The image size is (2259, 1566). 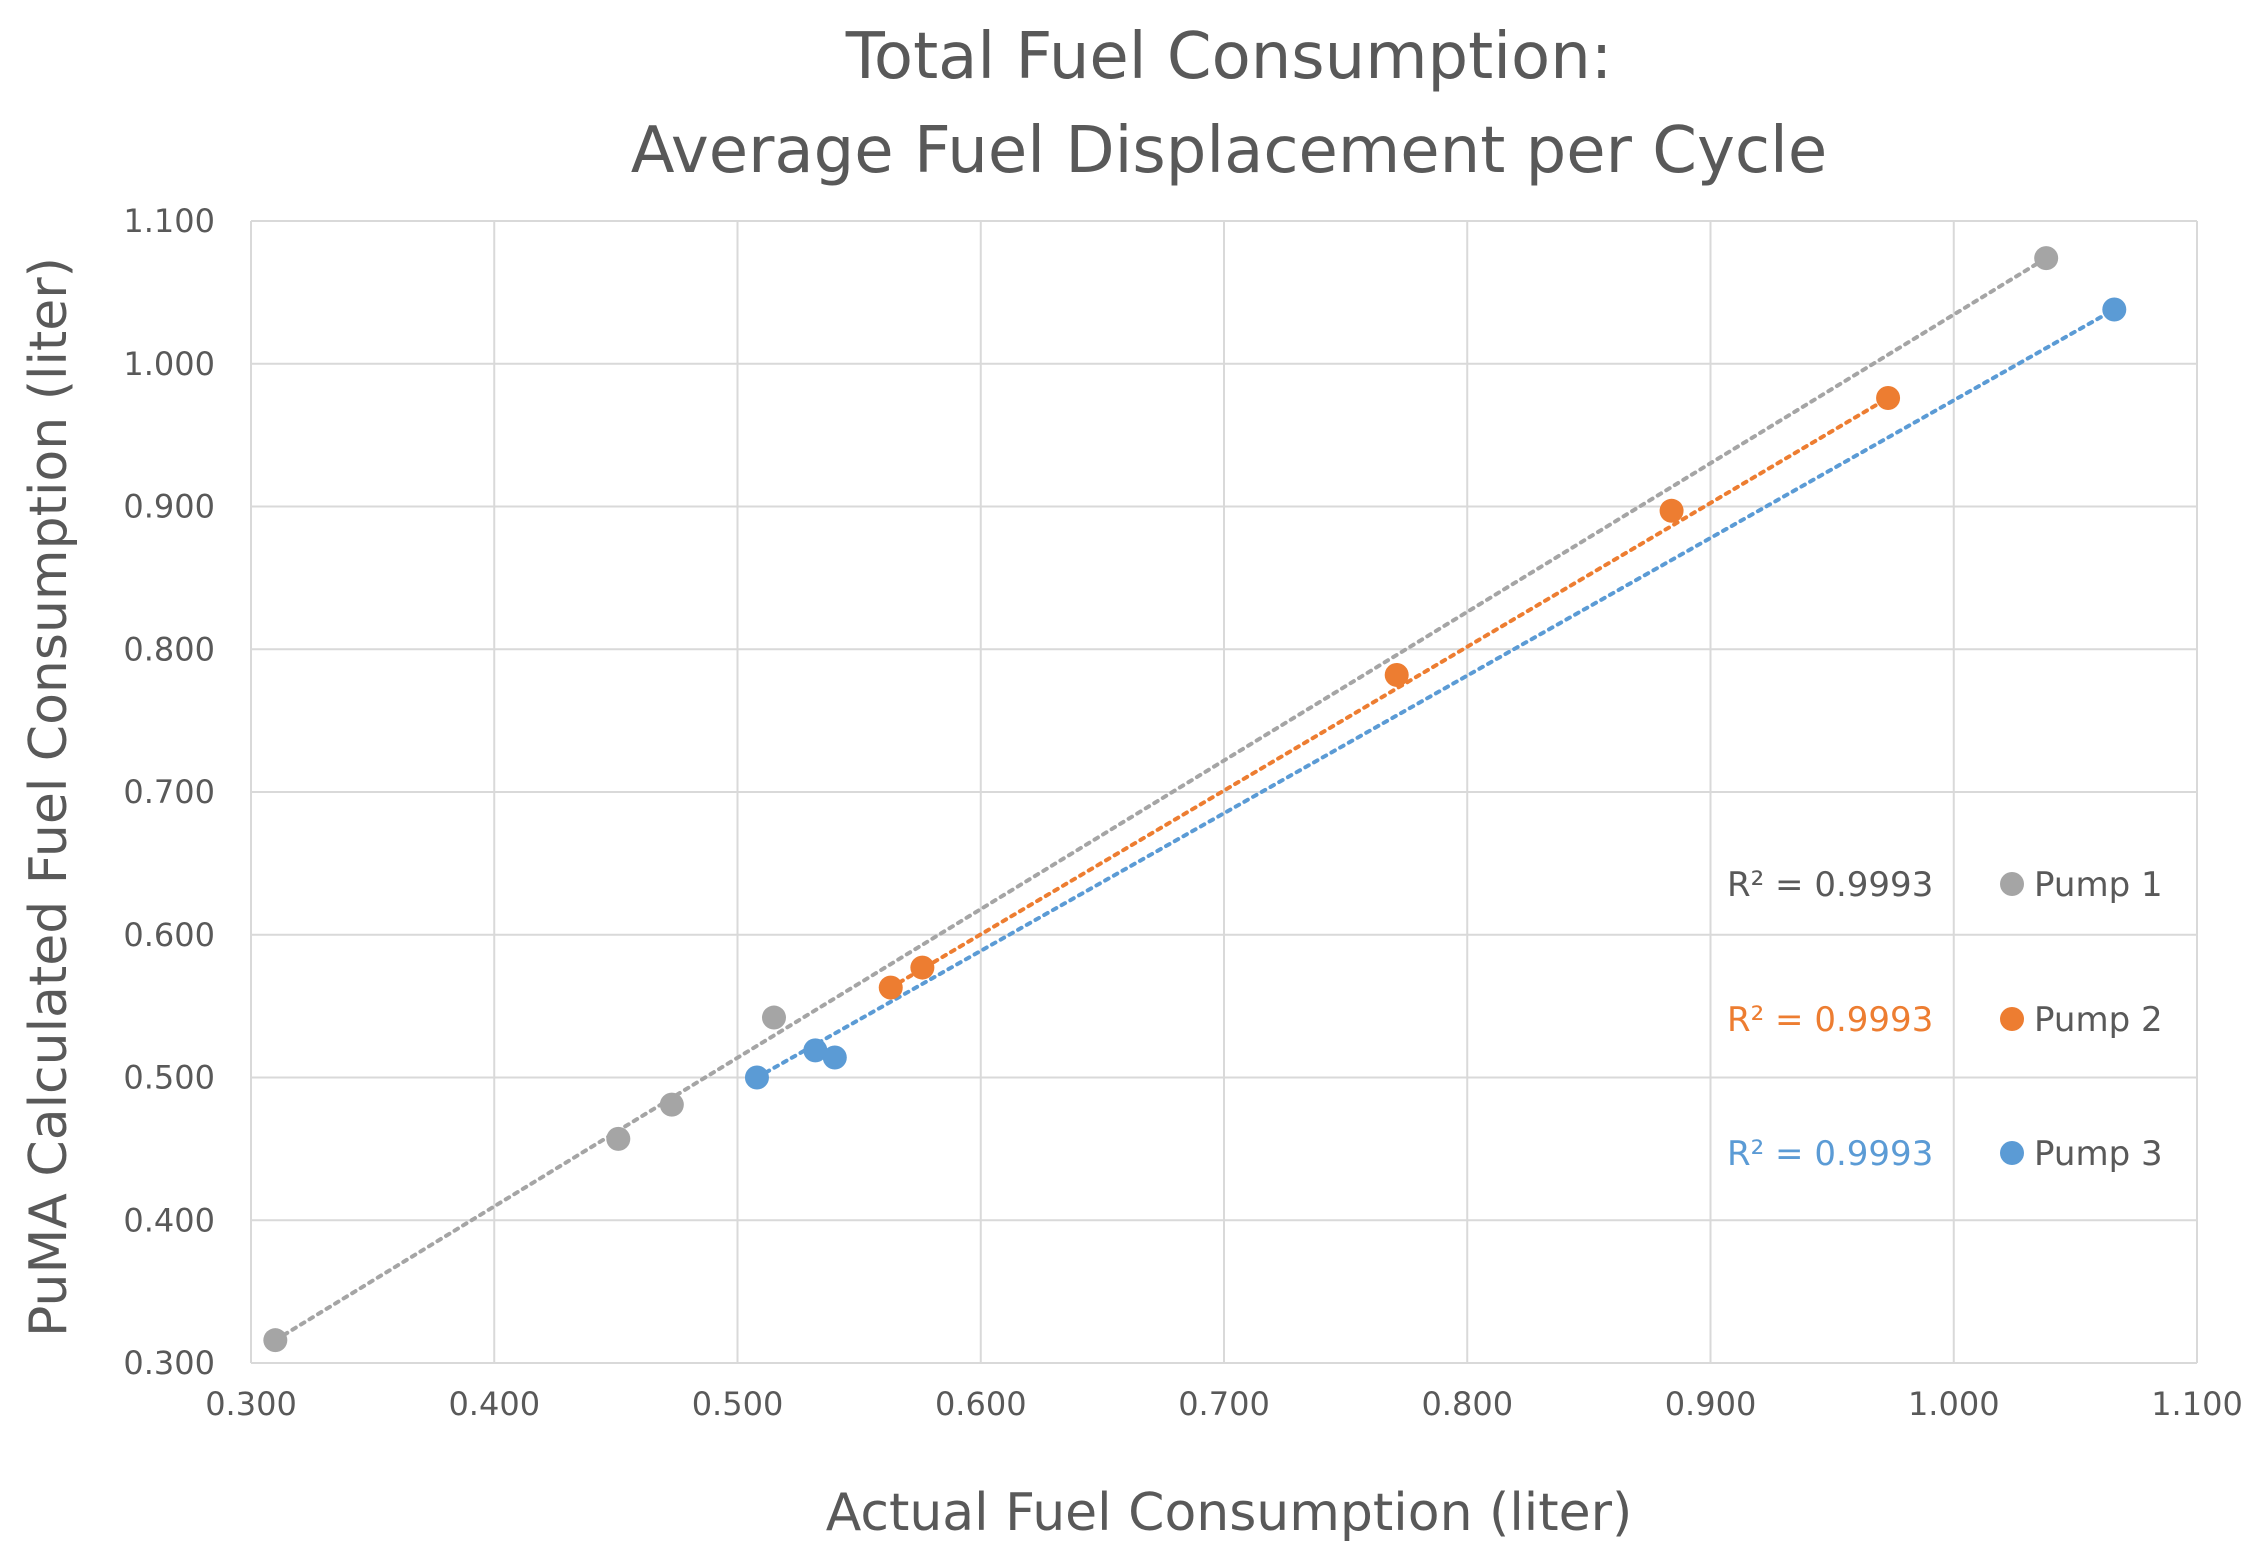 I want to click on r-squared-label-pump-3: R² = 0.9993, so click(x=1830, y=1154).